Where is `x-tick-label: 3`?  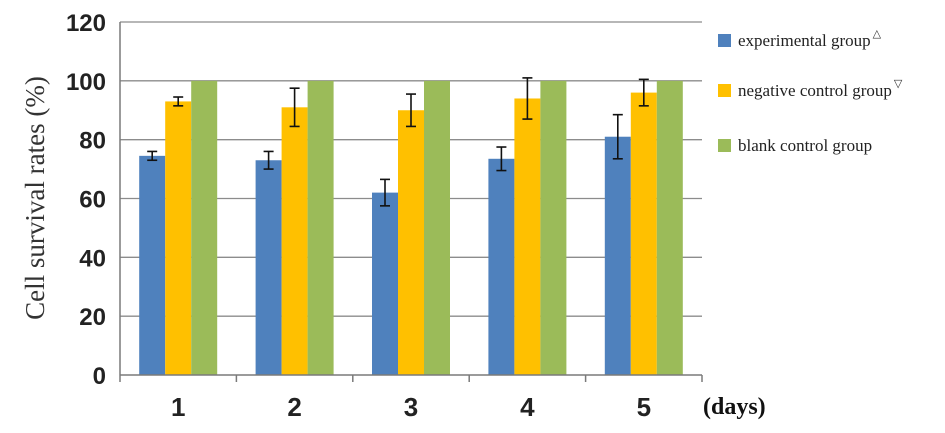
x-tick-label: 3 is located at coordinates (411, 407).